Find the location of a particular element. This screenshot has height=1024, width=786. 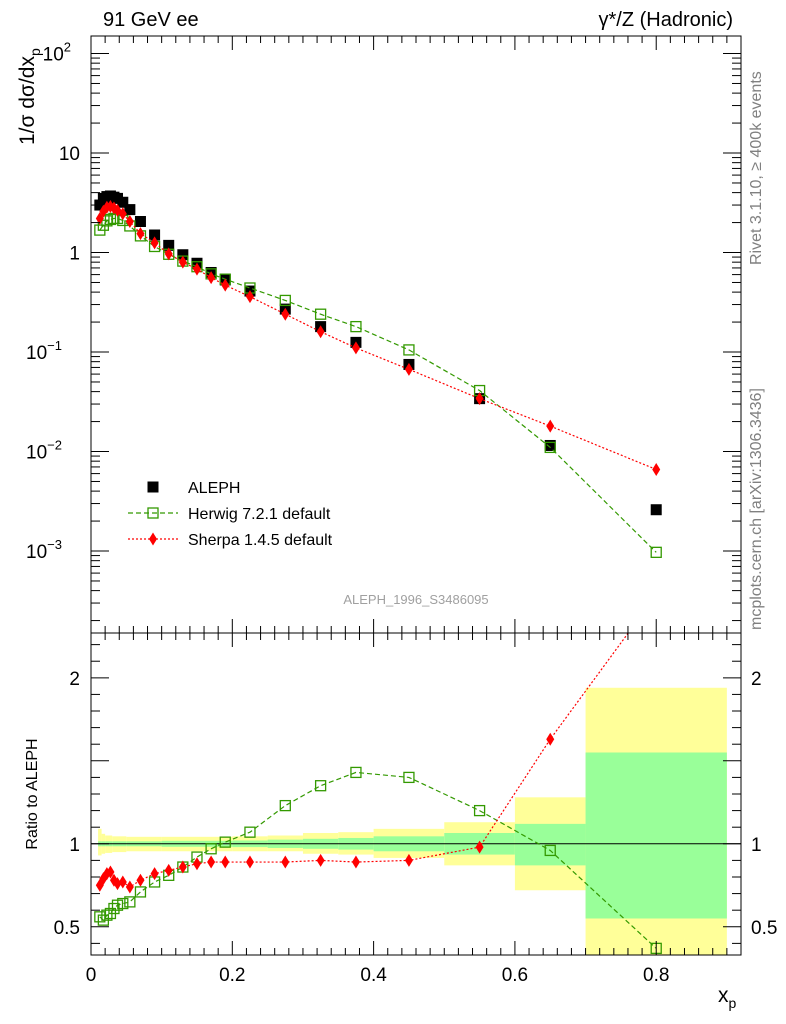

legend-label-herwig: Herwig 7.2.1 default is located at coordinates (259, 514).